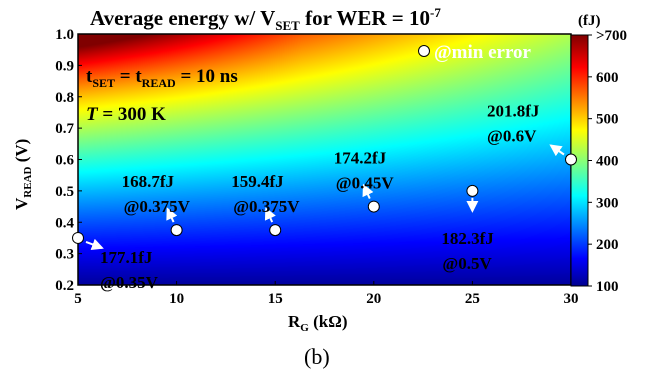  Describe the element at coordinates (64, 255) in the screenshot. I see `y-tick-label: 0.3` at that location.